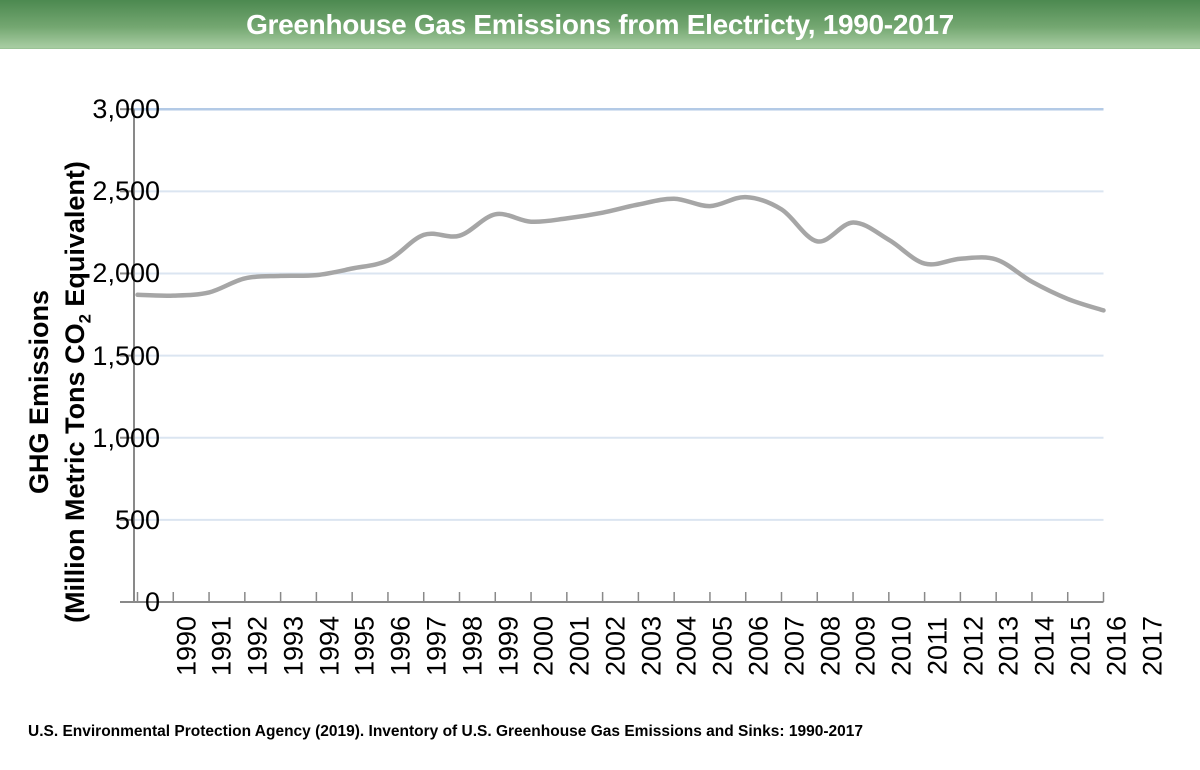 The image size is (1200, 770). What do you see at coordinates (472, 646) in the screenshot?
I see `x-axis-tick-label: 1998` at bounding box center [472, 646].